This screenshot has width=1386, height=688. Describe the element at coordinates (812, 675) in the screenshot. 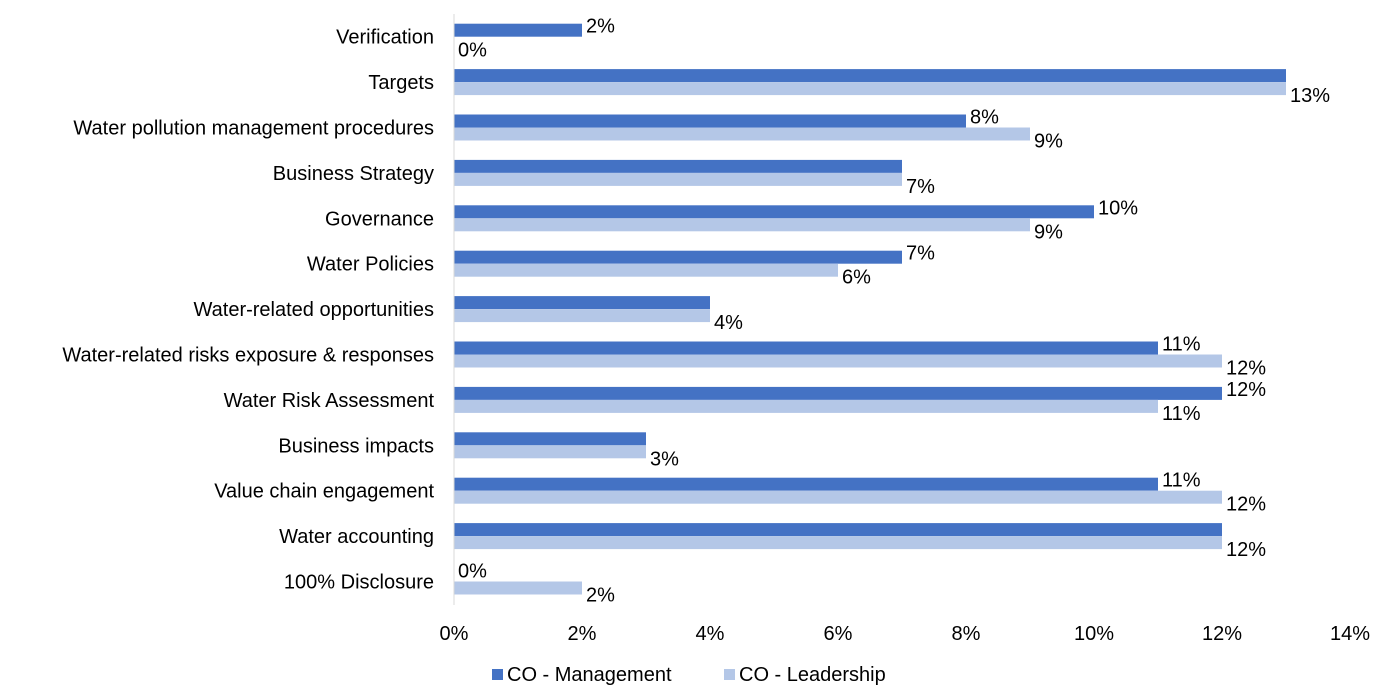

I see `legend-label-co-leadership: CO - Leadership` at that location.